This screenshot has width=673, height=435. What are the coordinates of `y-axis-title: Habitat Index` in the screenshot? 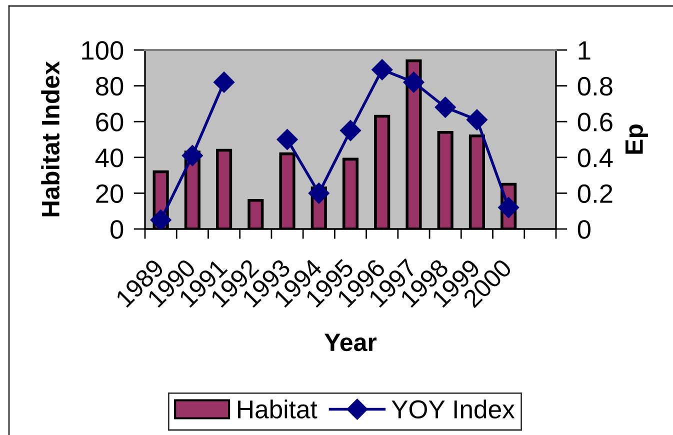 It's located at (50, 138).